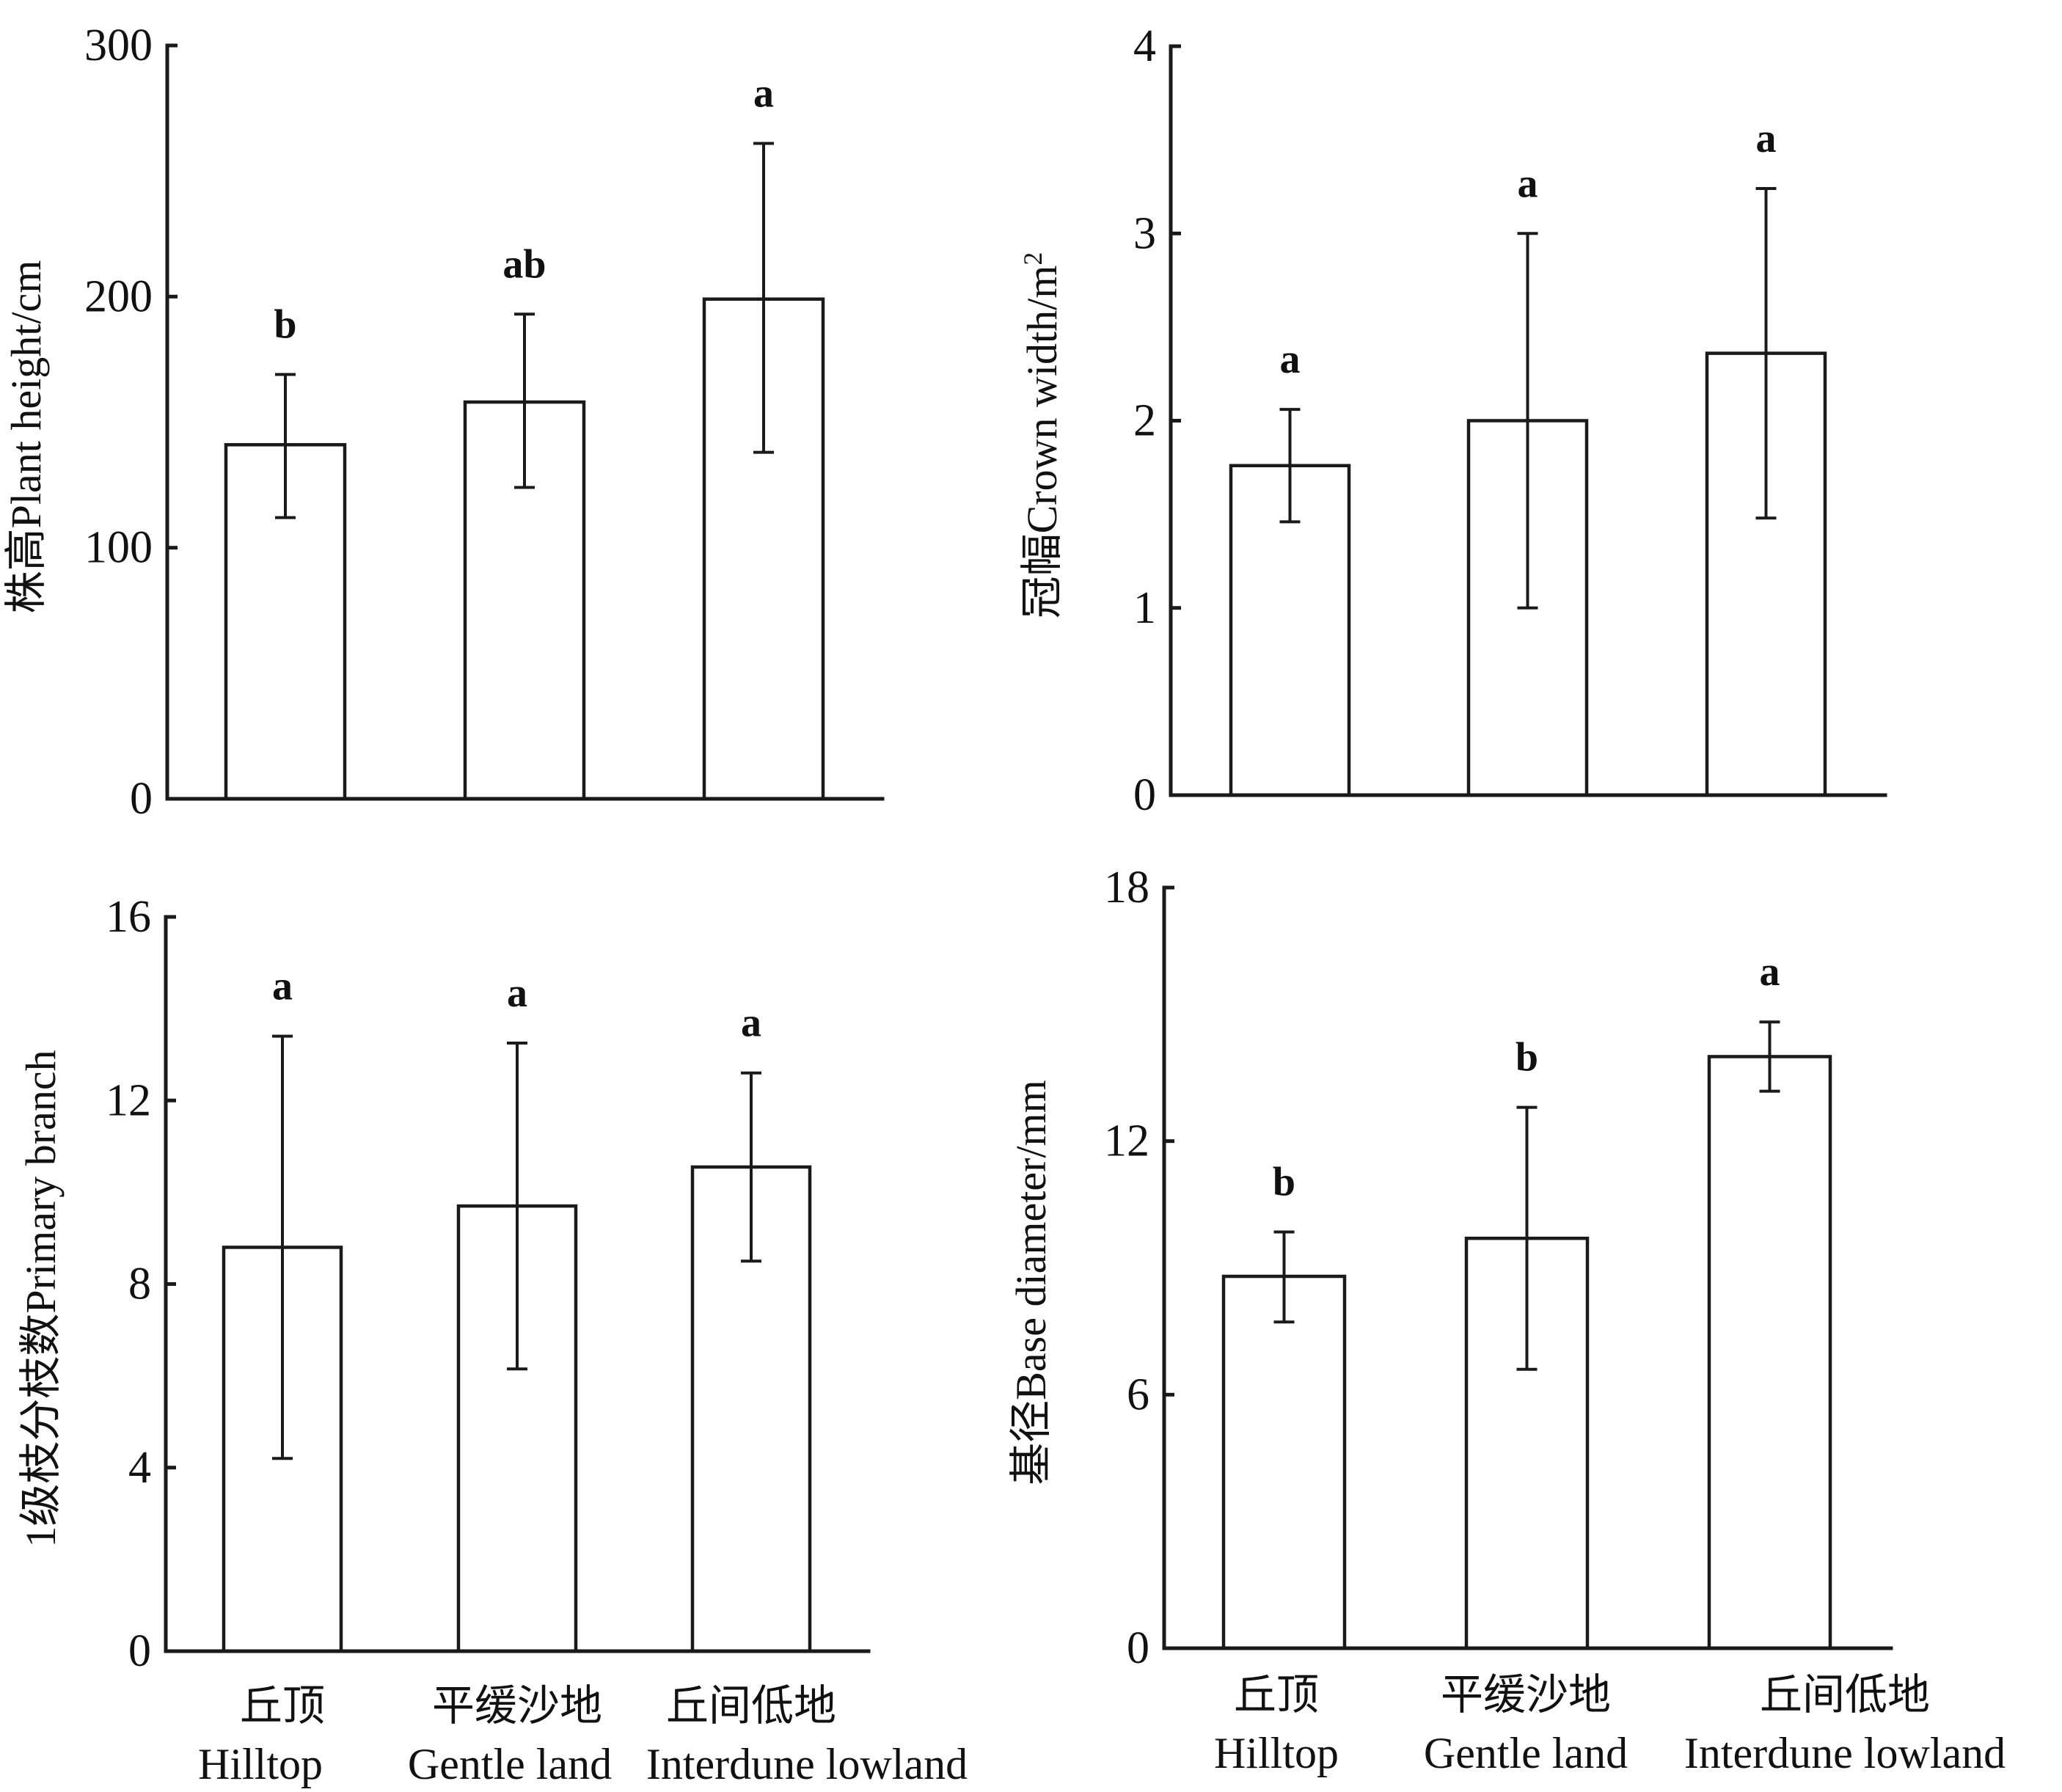 The image size is (2062, 1792). What do you see at coordinates (139, 1284) in the screenshot?
I see `y-tick-label: 8` at bounding box center [139, 1284].